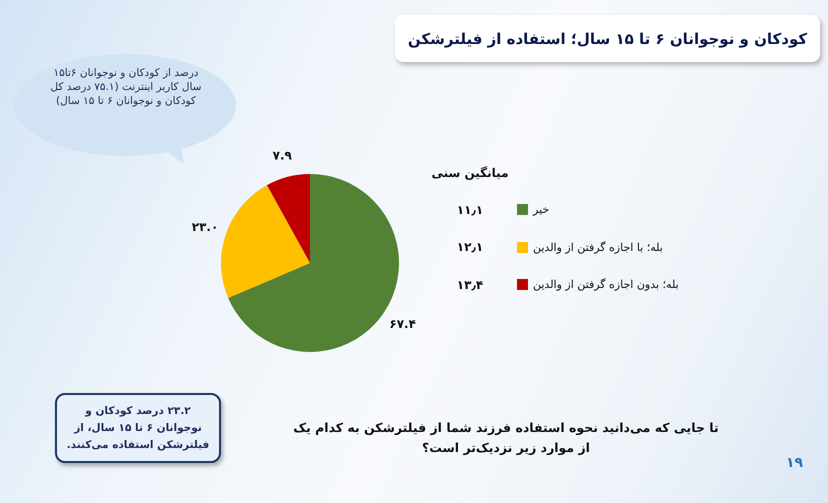 This screenshot has width=828, height=503. I want to click on text: درصد از کودکان و نوجوانان ۶تا۱۵ سال کاربر اینترنت (۷۵.۱ درصد کل کودکان و نوجوانان ۶ تا ۱۵ سال), so click(125, 87).